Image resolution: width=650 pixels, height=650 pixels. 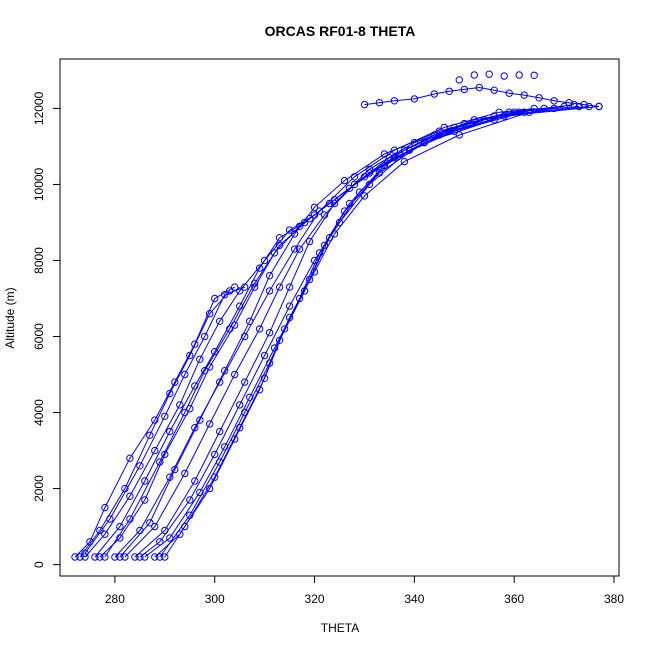 I want to click on y-tick-label: 10000, so click(x=39, y=184).